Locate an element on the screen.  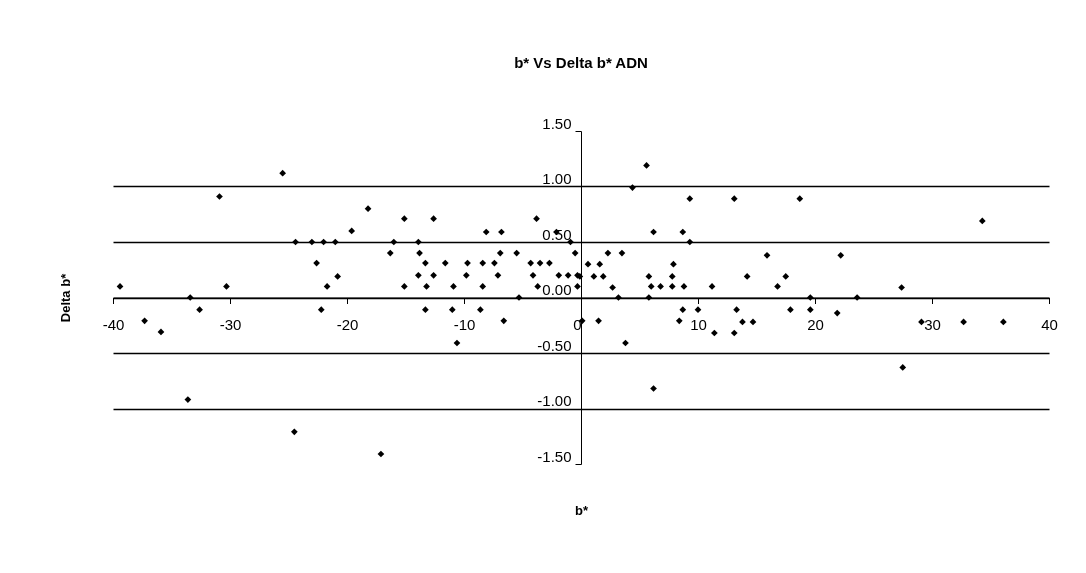
y-tick-label: -0.50 is located at coordinates (554, 345).